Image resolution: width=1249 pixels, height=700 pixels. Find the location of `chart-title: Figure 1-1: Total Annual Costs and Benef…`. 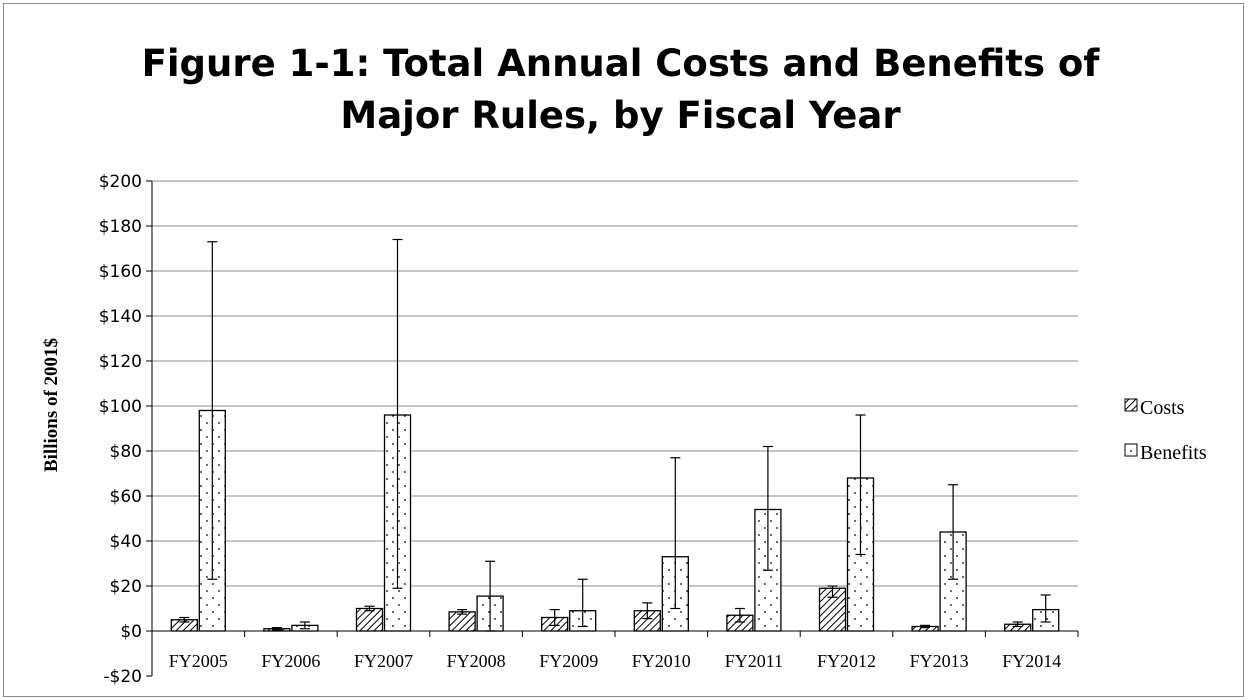

chart-title: Figure 1-1: Total Annual Costs and Benef… is located at coordinates (620, 90).